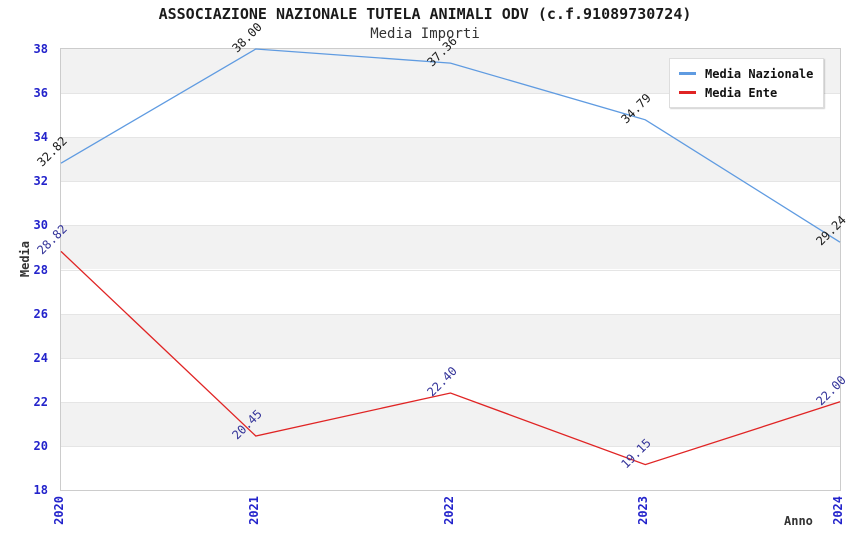  What do you see at coordinates (40, 269) in the screenshot?
I see `y-tick-label: 28` at bounding box center [40, 269].